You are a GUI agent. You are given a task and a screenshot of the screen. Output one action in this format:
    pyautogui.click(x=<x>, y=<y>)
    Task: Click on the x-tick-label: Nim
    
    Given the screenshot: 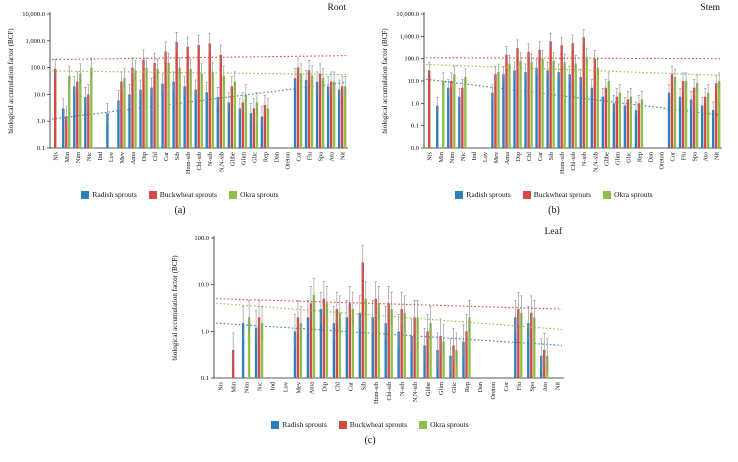 What is the action you would take?
    pyautogui.click(x=247, y=387)
    